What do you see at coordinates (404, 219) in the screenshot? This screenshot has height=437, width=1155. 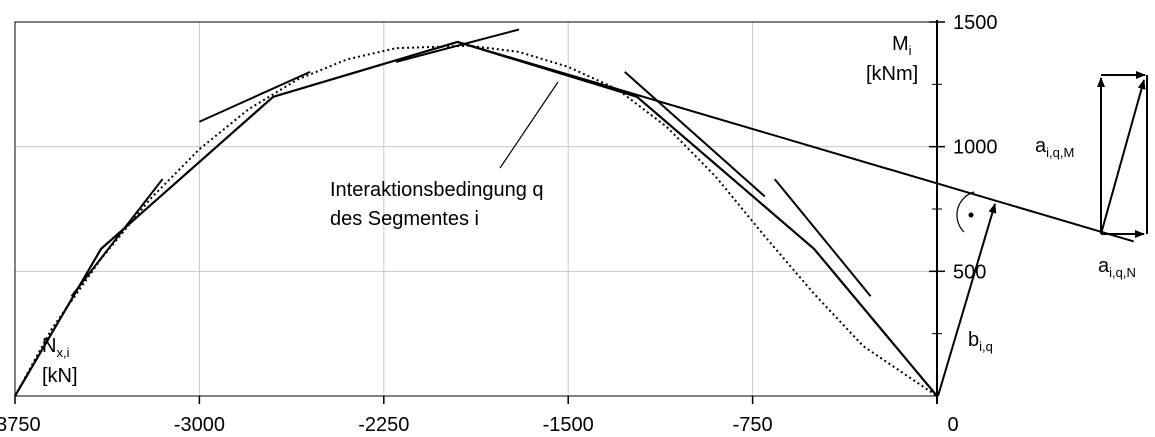 I see `interaction-label-line2: des Segmentes i` at bounding box center [404, 219].